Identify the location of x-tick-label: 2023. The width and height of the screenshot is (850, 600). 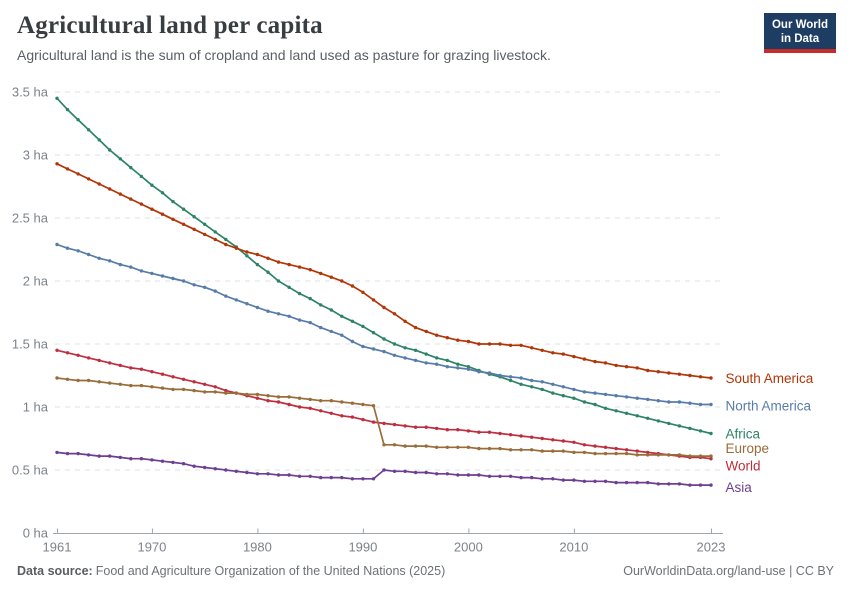
(711, 547).